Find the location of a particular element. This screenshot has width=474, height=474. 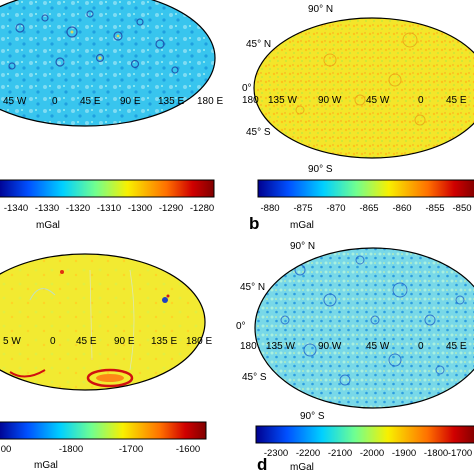

colorbar-d-unit: mGal is located at coordinates (302, 467).